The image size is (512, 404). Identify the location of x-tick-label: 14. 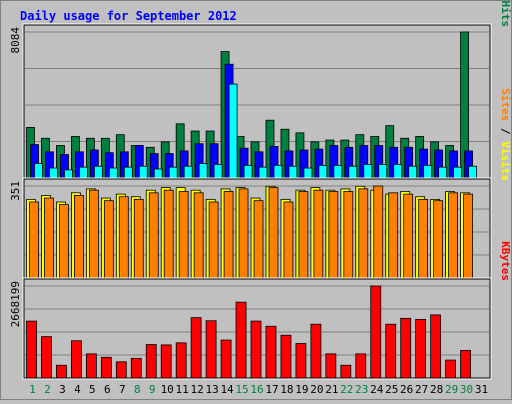
(227, 389).